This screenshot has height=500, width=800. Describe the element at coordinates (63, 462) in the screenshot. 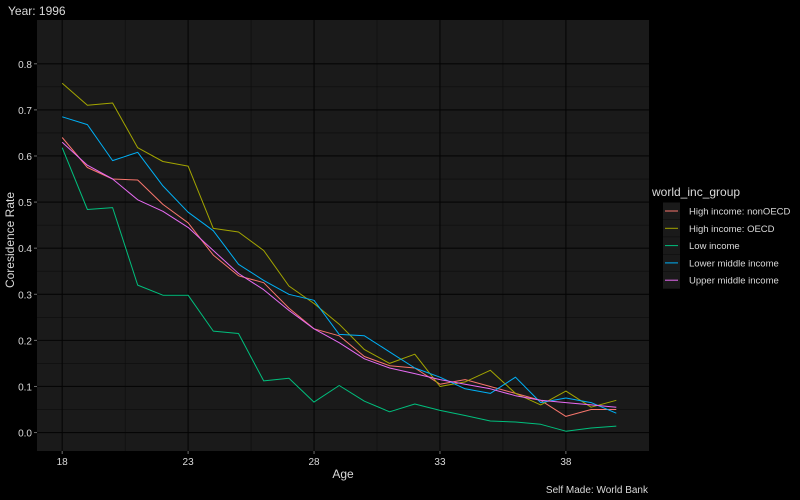

I see `x-tick-label: 18` at that location.